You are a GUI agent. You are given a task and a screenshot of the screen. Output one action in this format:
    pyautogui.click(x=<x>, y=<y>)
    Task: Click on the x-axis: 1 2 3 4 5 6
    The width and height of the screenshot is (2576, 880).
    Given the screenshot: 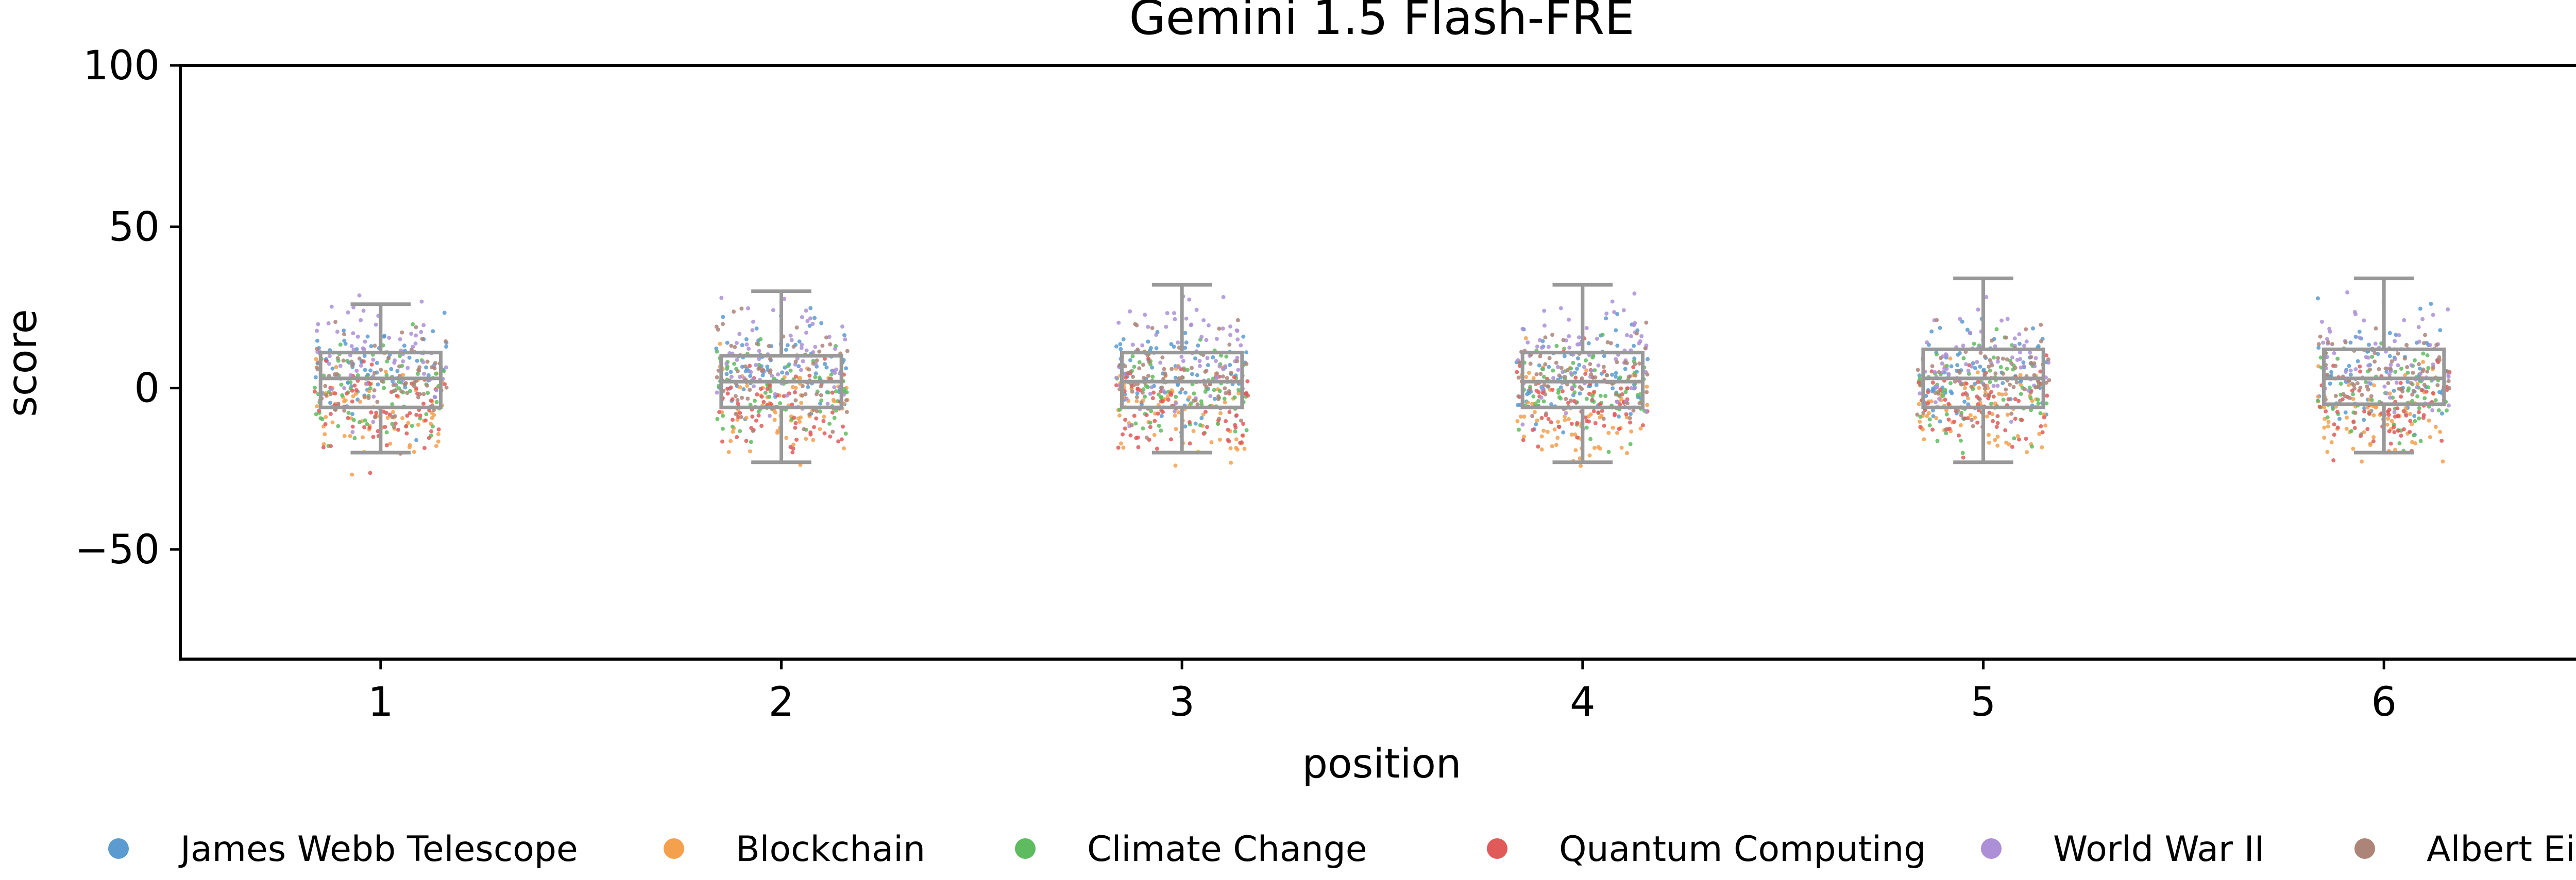 What is the action you would take?
    pyautogui.click(x=1382, y=692)
    